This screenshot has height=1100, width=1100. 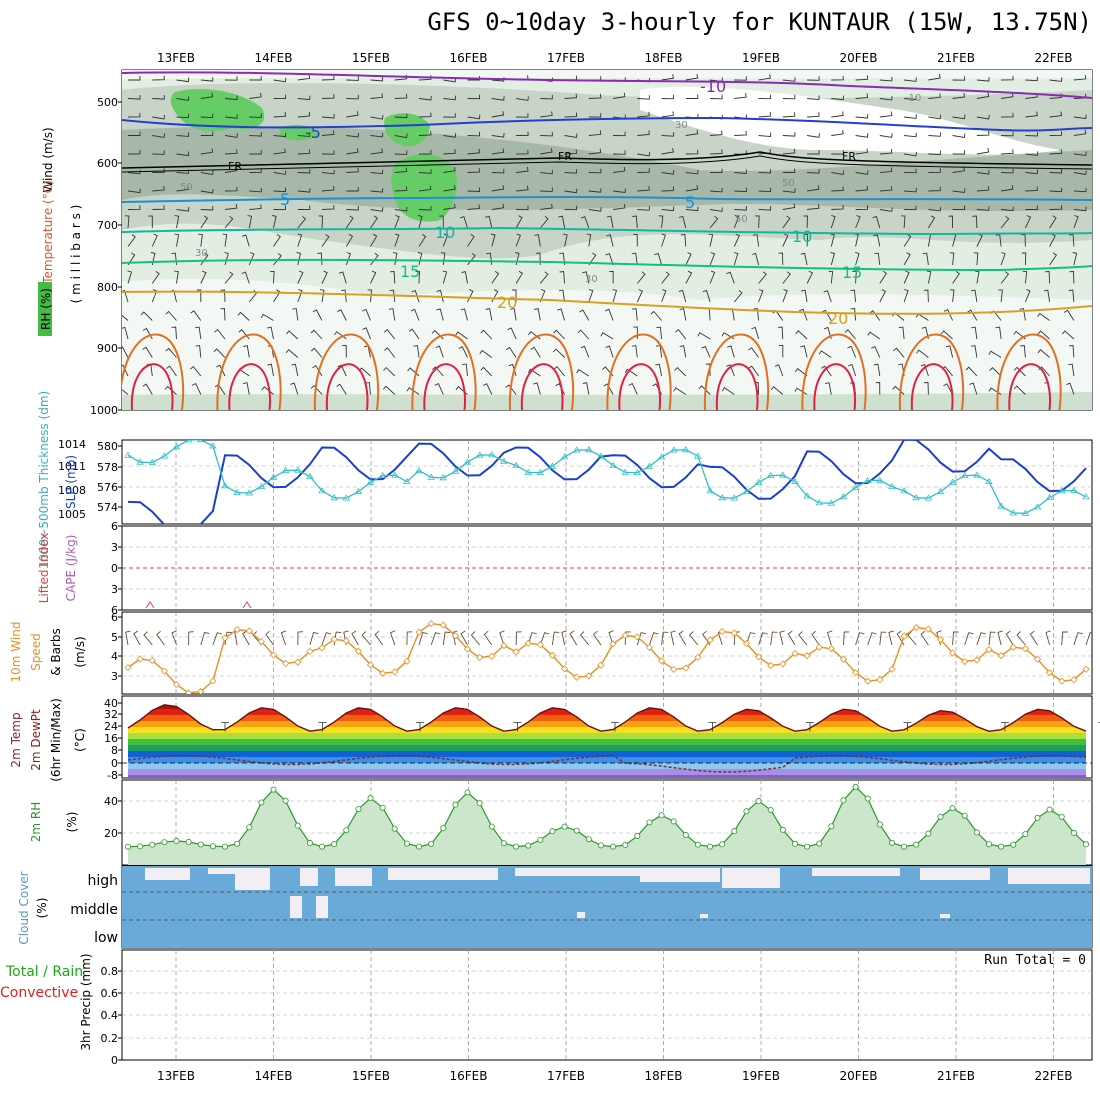 I want to click on date-bottom-14FEB: 14FEB, so click(x=274, y=1076).